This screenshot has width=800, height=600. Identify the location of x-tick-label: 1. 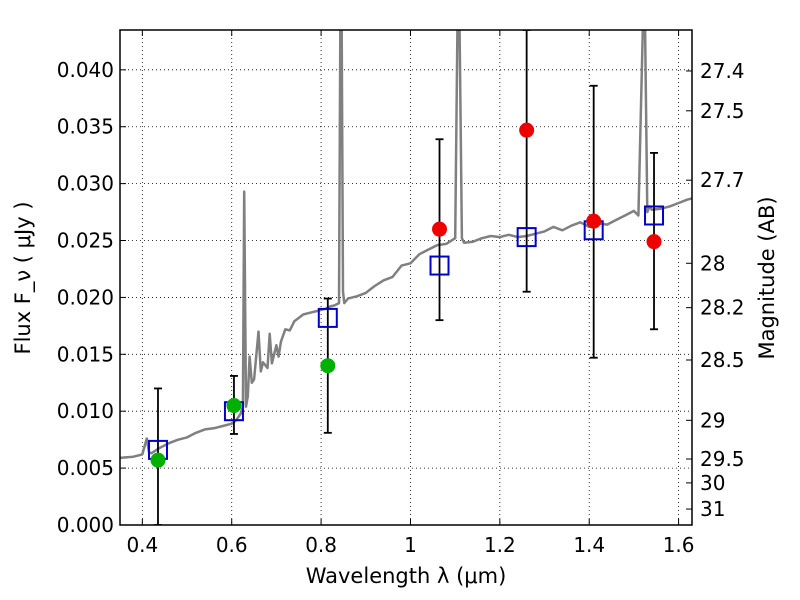
(410, 545).